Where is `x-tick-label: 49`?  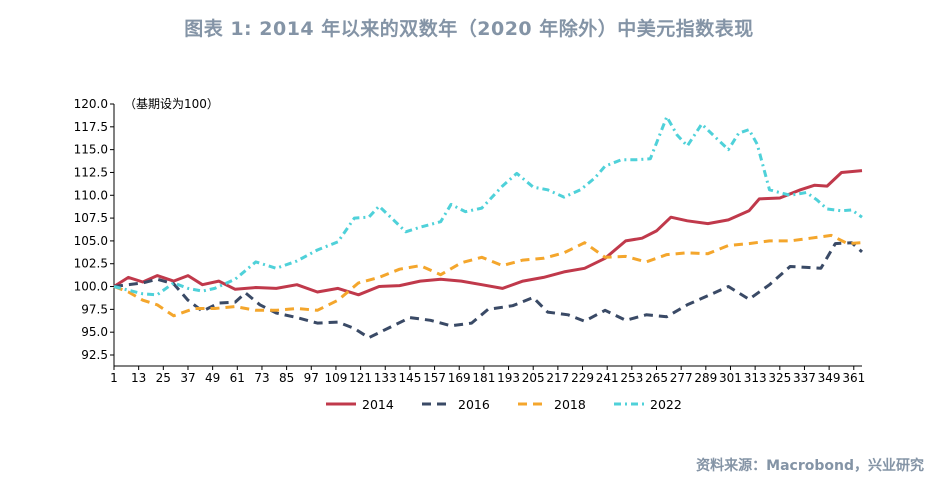 x-tick-label: 49 is located at coordinates (212, 378).